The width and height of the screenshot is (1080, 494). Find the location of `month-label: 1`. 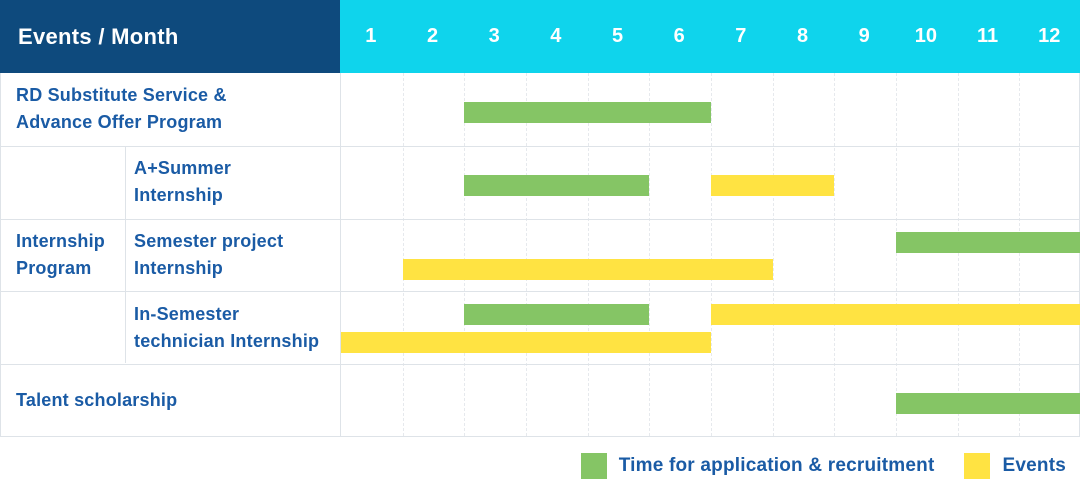

month-label: 1 is located at coordinates (371, 36).